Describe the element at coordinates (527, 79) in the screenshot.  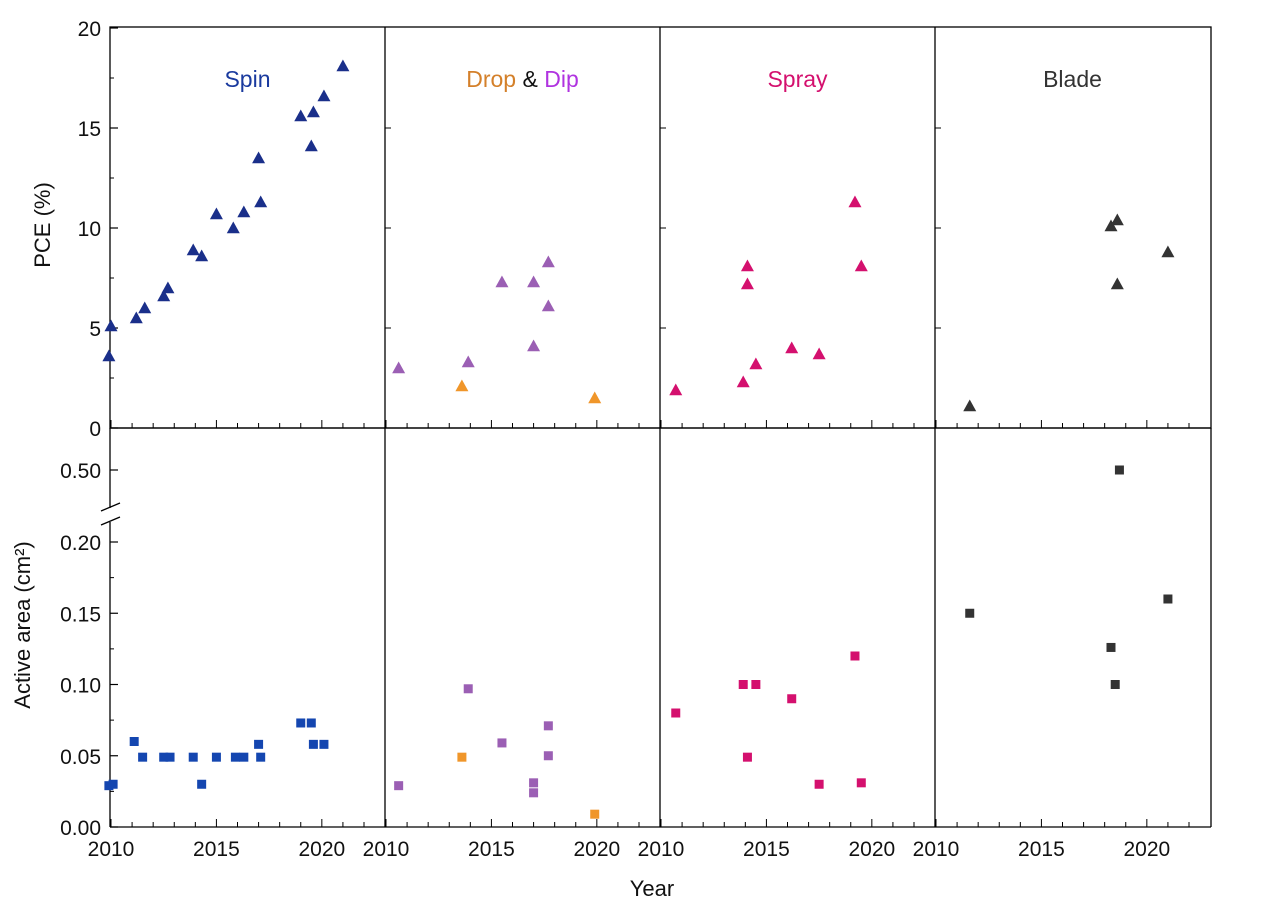
I see `panel-title-part: &` at that location.